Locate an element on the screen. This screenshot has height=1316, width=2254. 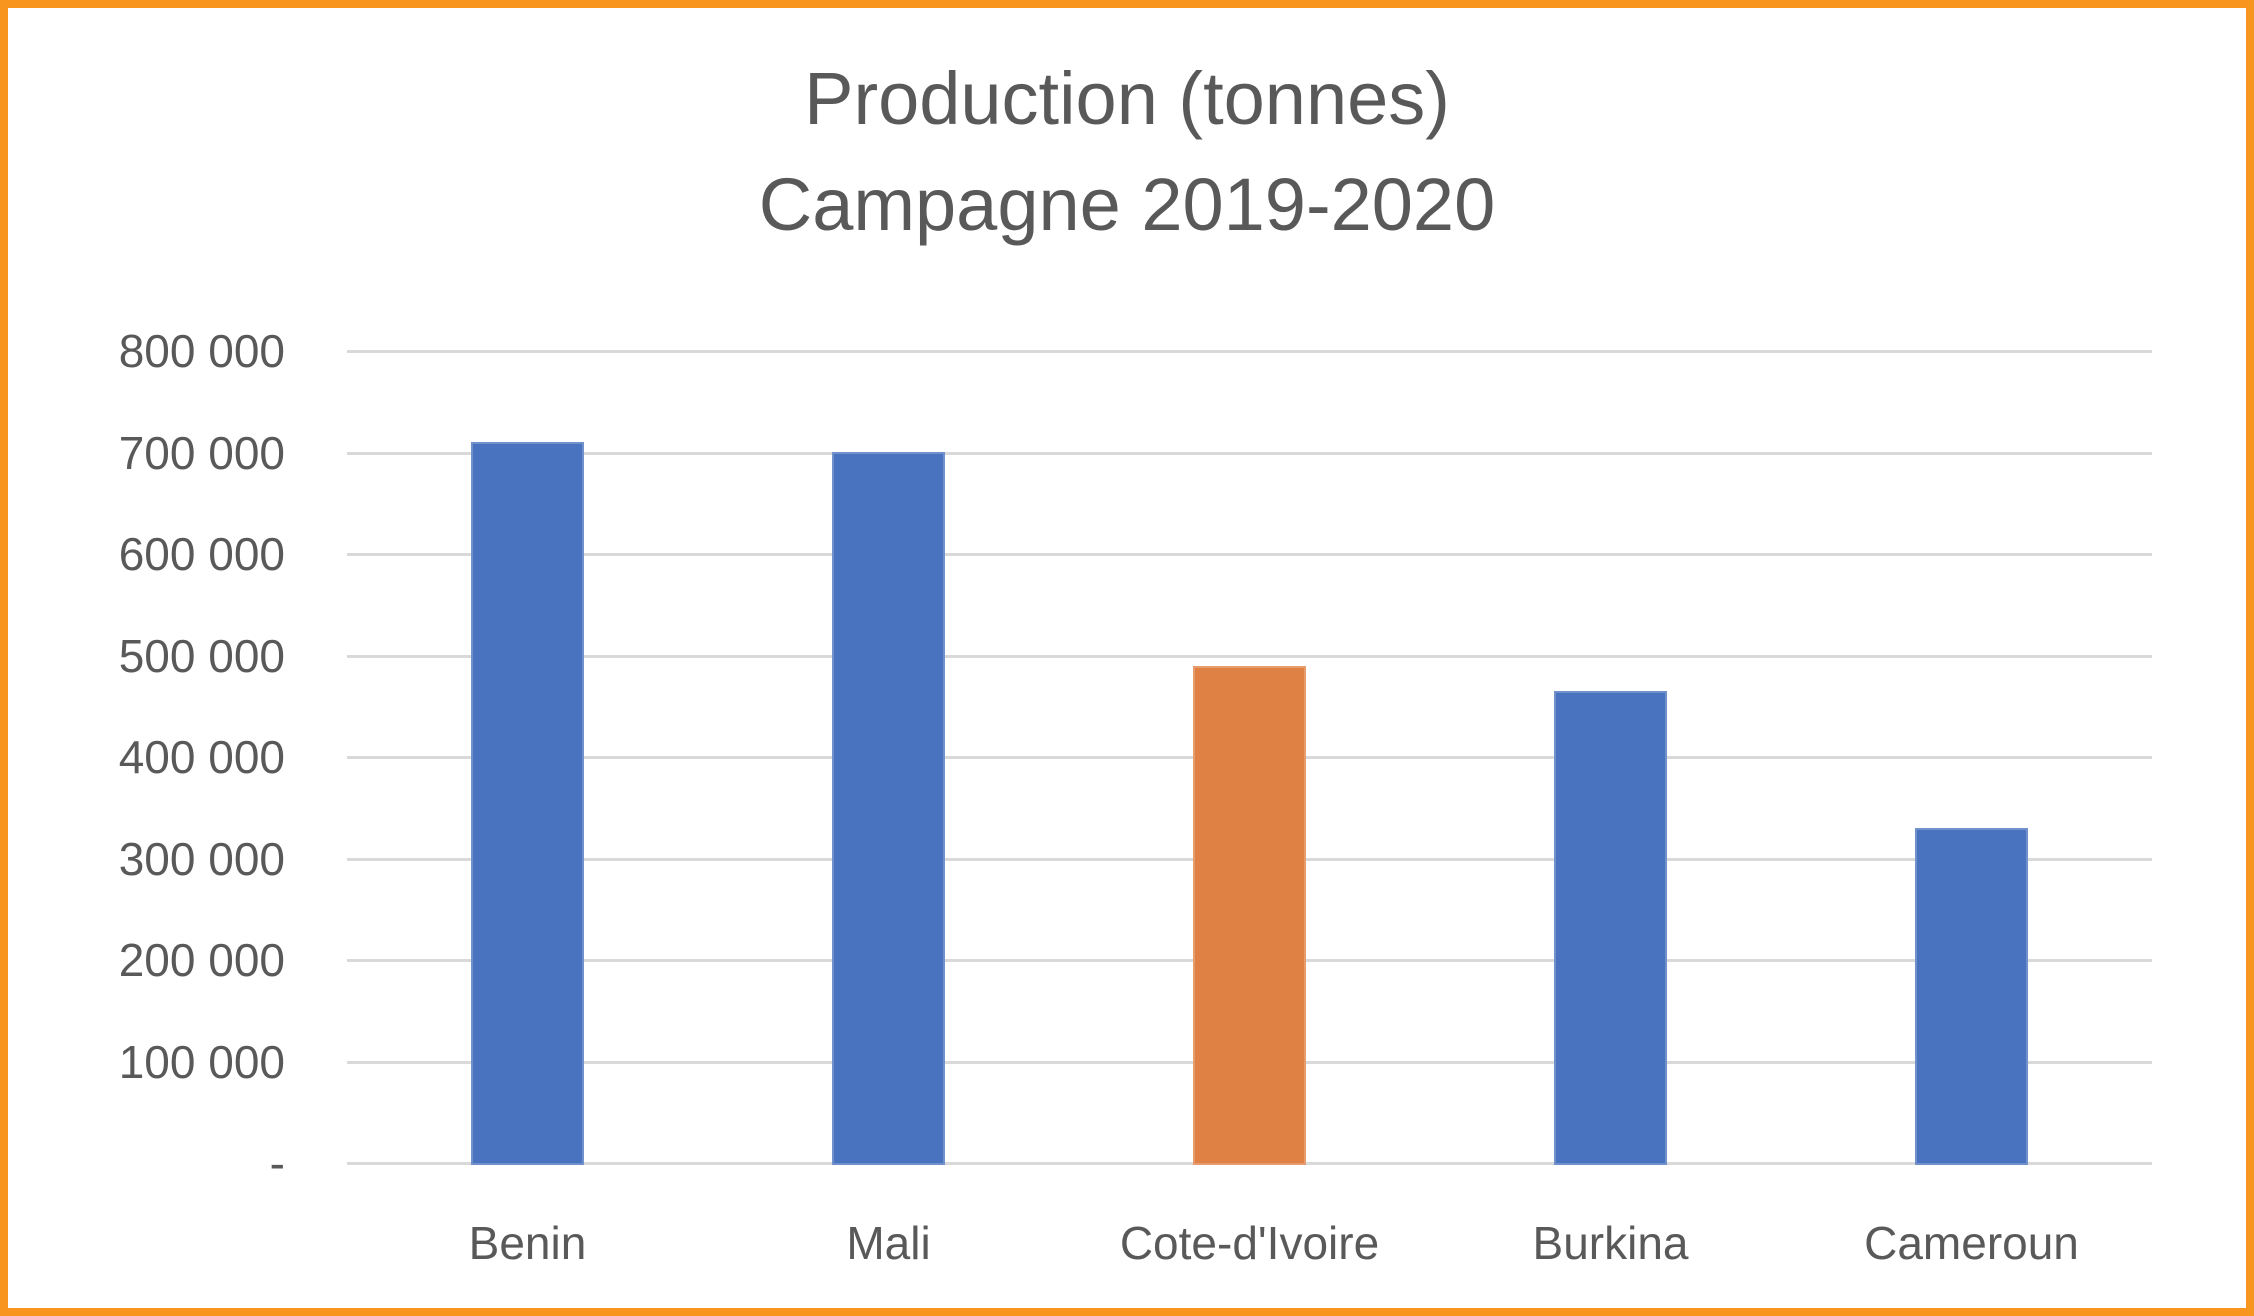
y-tick-label-500000: 500 000 is located at coordinates (201, 656).